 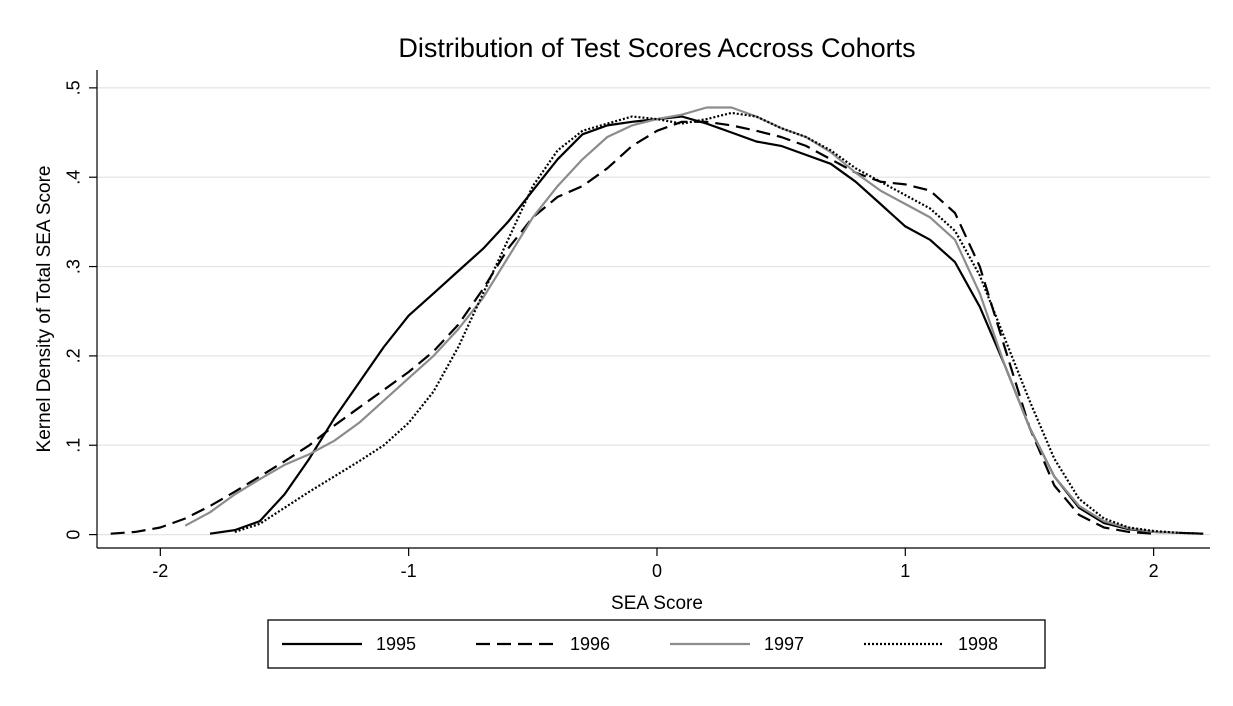 I want to click on legend-label: 1995, so click(x=396, y=644).